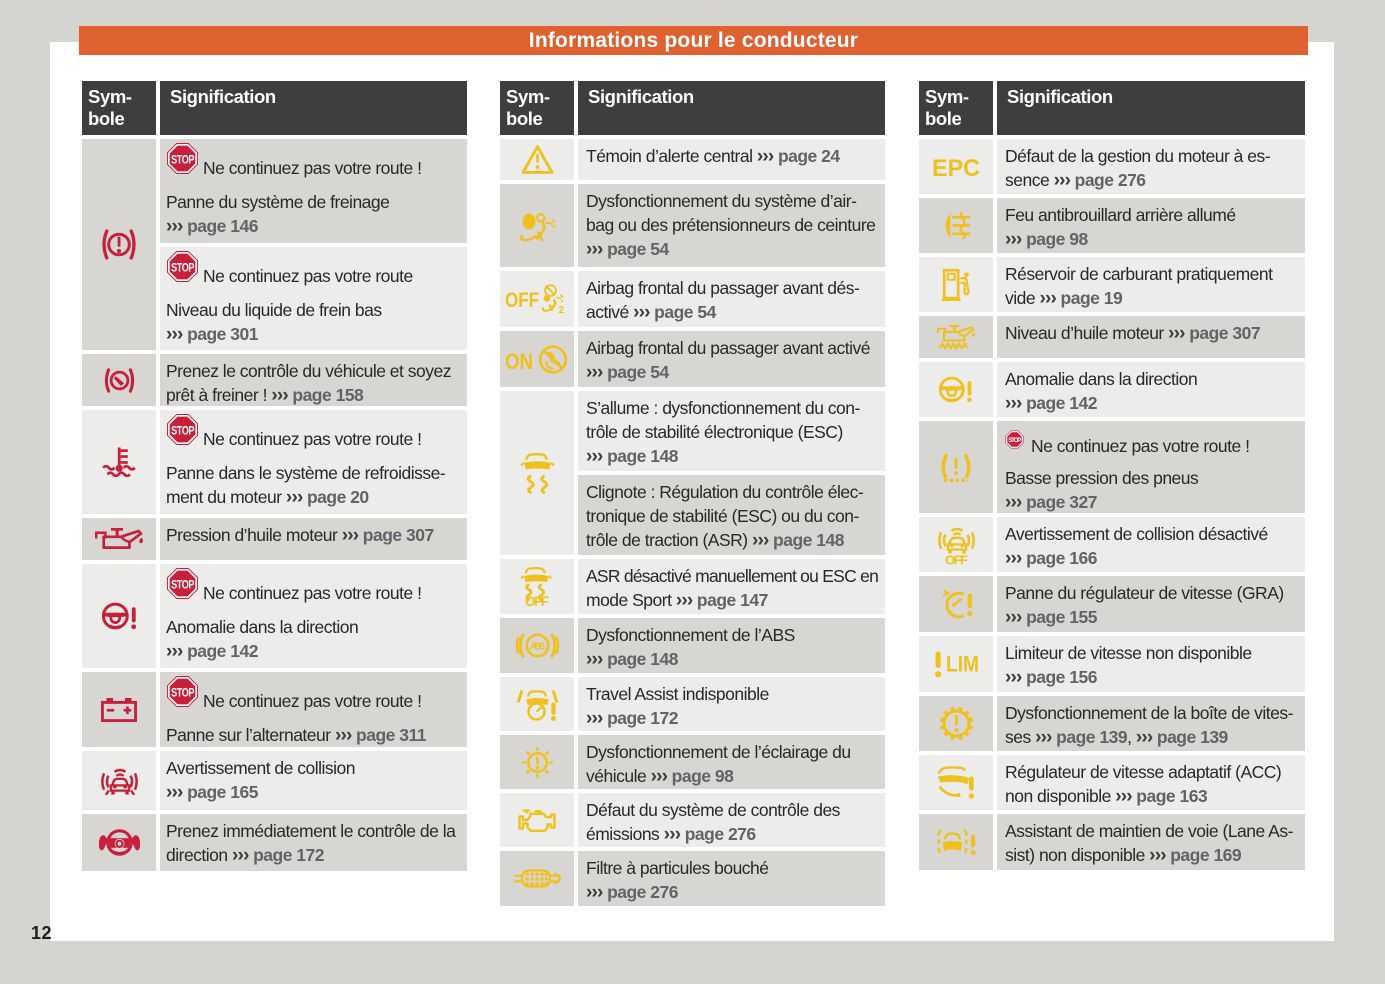 This screenshot has width=1385, height=984. Describe the element at coordinates (956, 167) in the screenshot. I see `svg-text: EPC` at that location.